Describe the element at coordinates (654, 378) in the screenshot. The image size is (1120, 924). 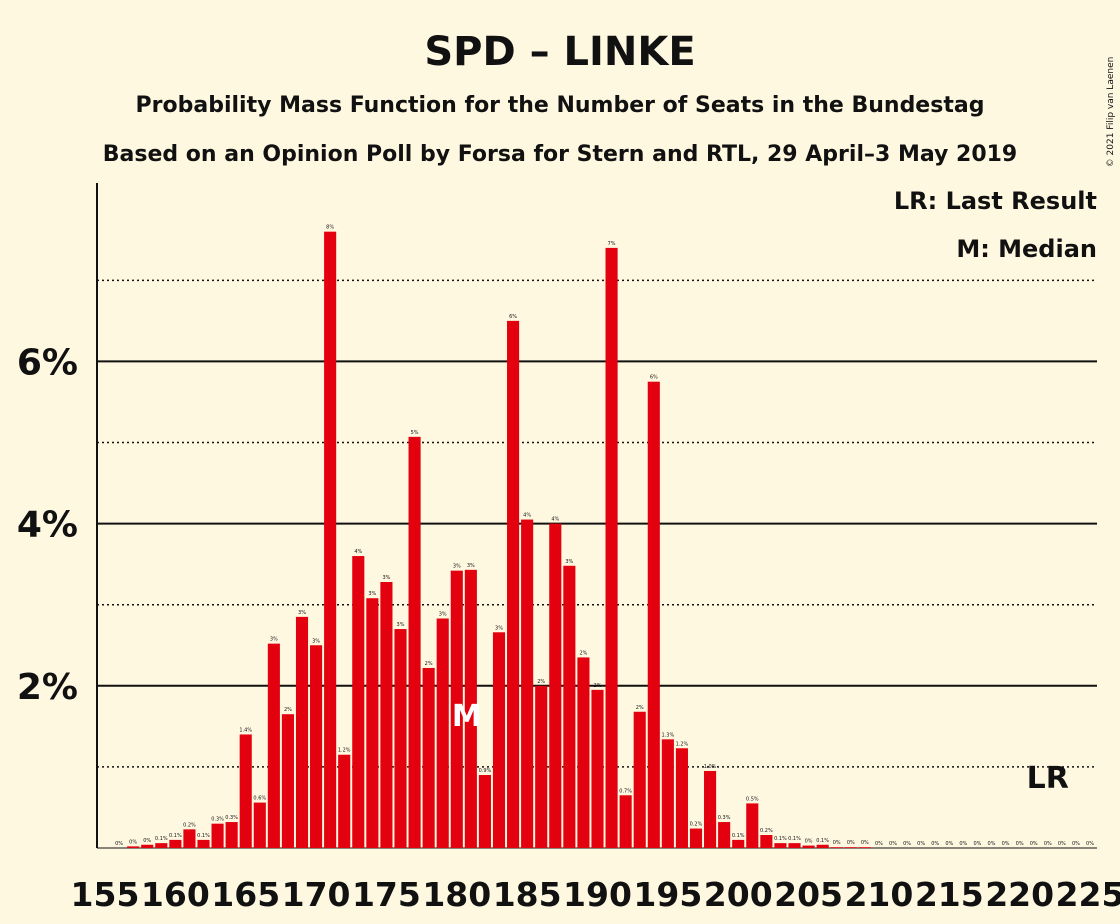
I see `bar-value-label: 6%` at that location.